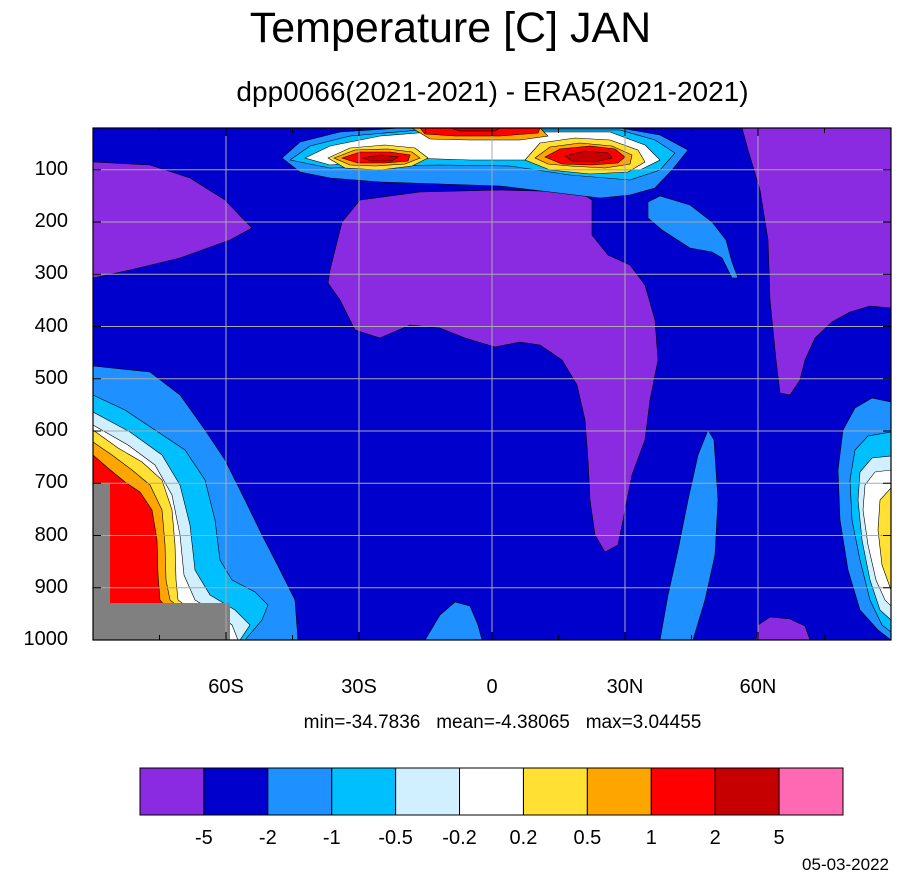 The width and height of the screenshot is (901, 882). I want to click on colorbar-label: 1, so click(651, 838).